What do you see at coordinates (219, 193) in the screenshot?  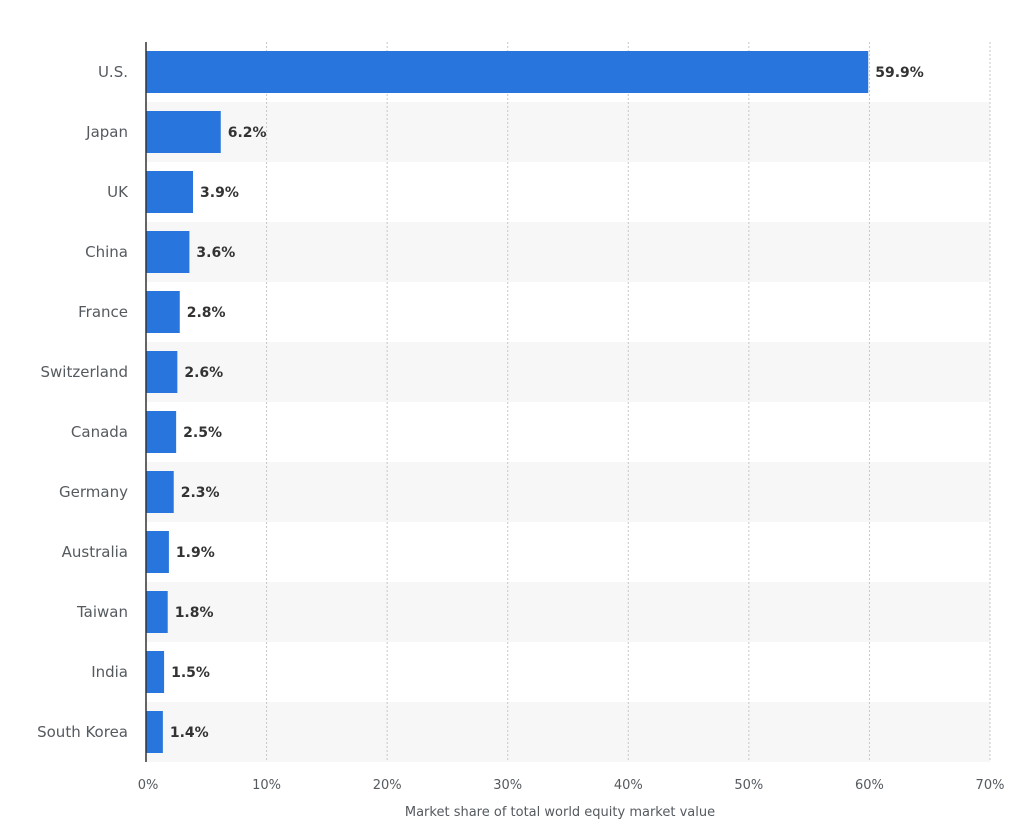 I see `value-label: 3.9%` at bounding box center [219, 193].